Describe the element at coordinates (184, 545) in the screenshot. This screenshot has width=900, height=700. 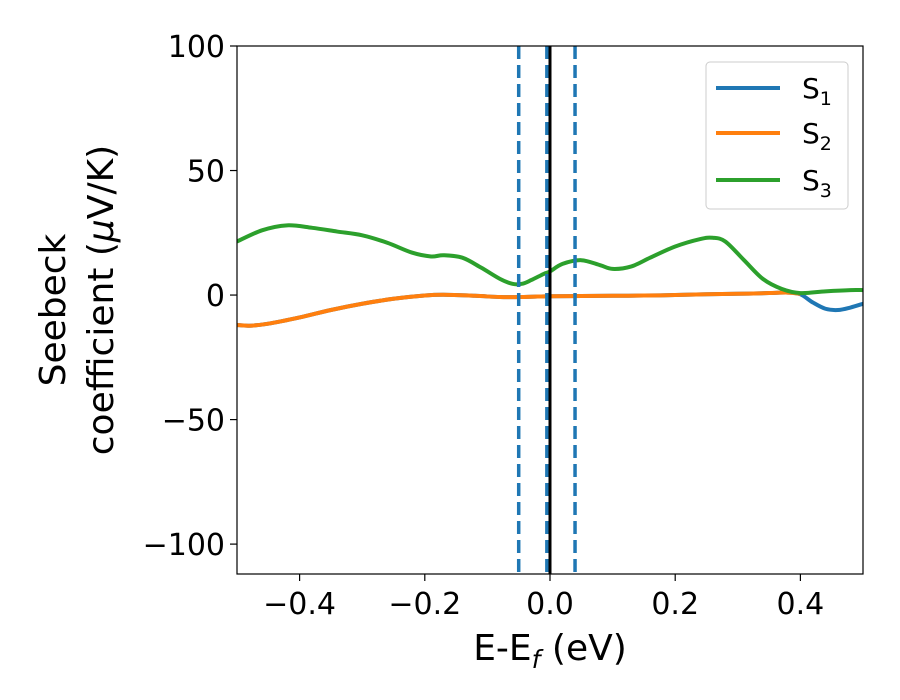
I see `y-tick-label: −100` at that location.